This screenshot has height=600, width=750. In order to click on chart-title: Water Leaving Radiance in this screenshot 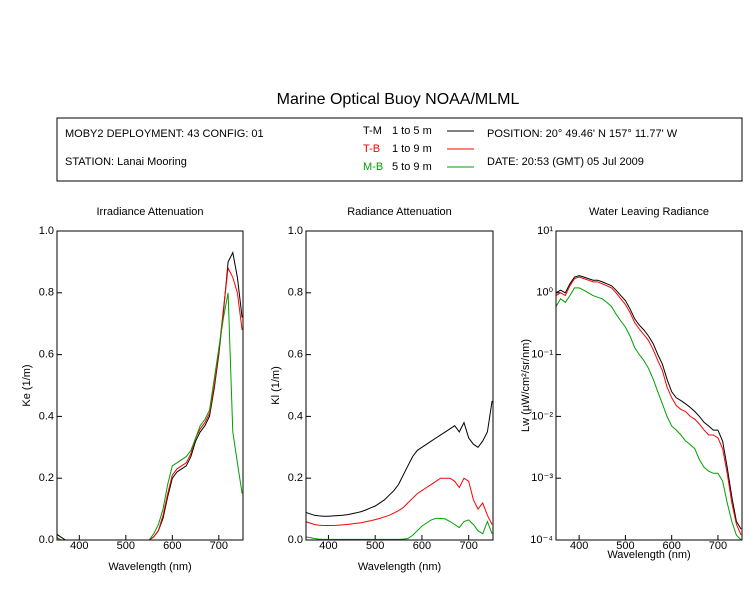, I will do `click(649, 212)`.